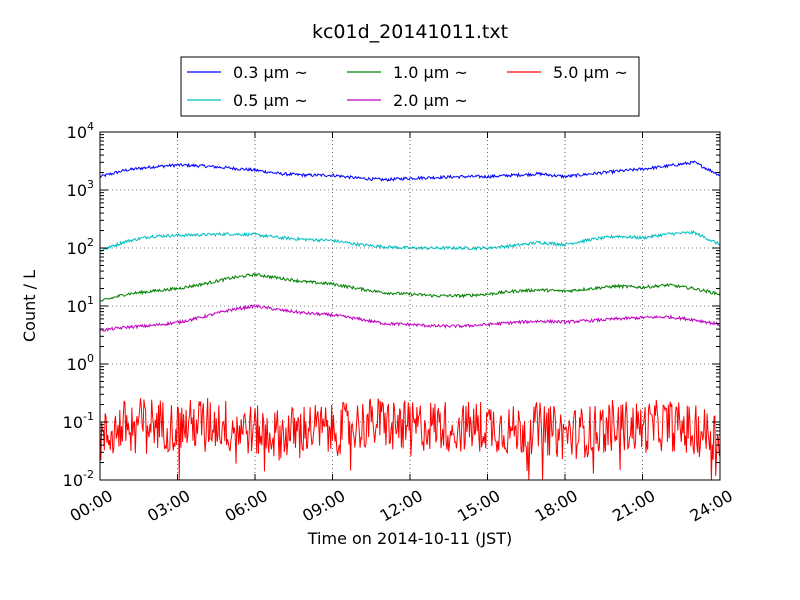 The image size is (800, 600). What do you see at coordinates (90, 184) in the screenshot?
I see `y-tick-exponent: 3` at bounding box center [90, 184].